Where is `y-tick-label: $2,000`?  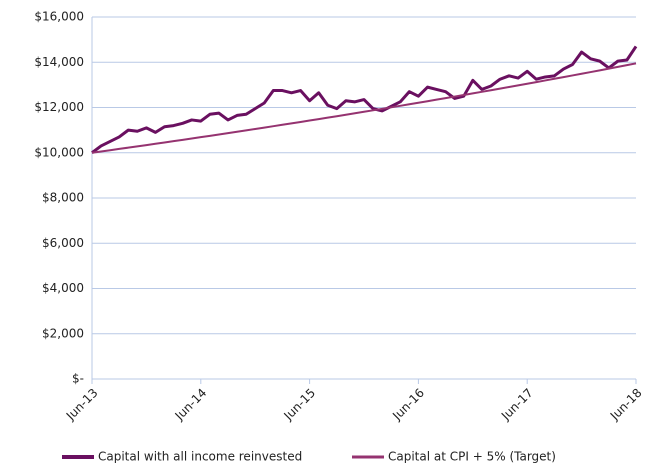
y-tick-label: $2,000 is located at coordinates (63, 333).